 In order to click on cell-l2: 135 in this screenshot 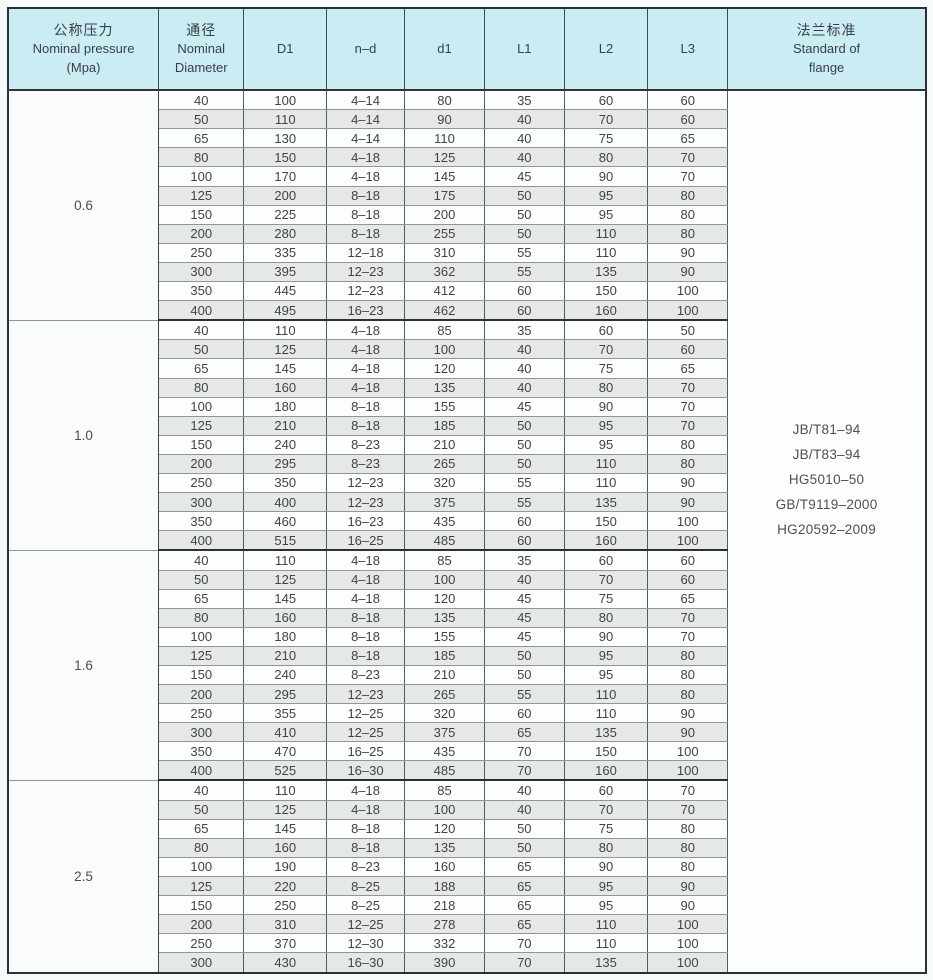, I will do `click(606, 963)`.